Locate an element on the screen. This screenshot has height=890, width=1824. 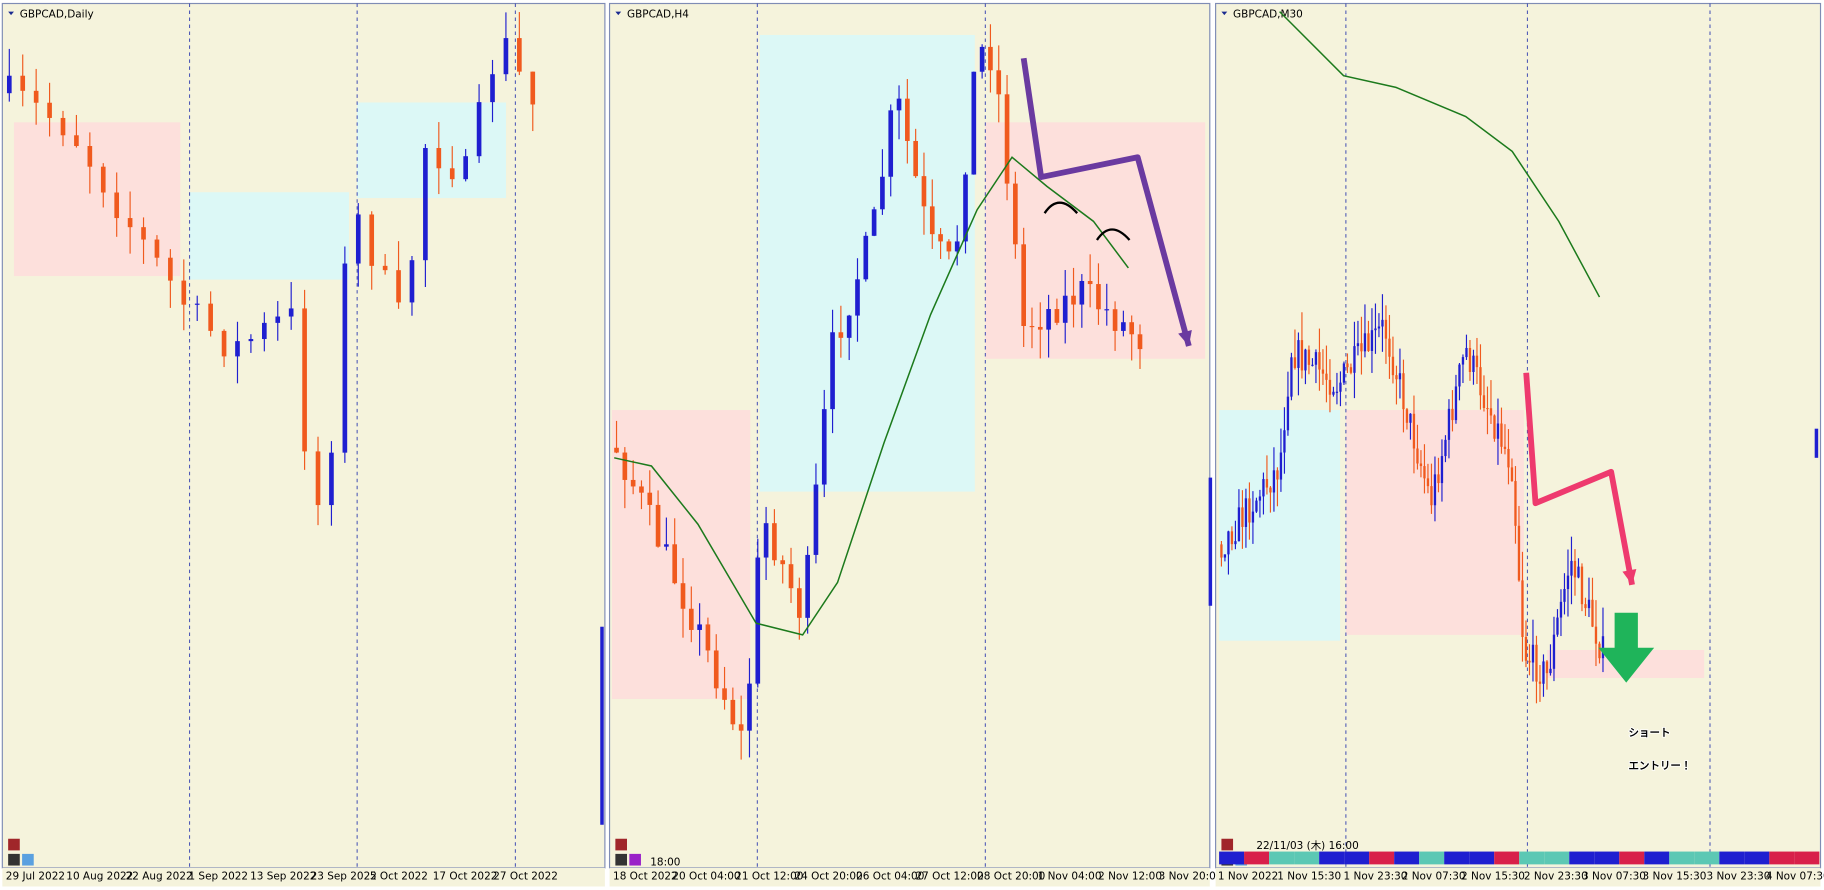
x-axis-label: 27 Oct 2022 is located at coordinates (525, 877).